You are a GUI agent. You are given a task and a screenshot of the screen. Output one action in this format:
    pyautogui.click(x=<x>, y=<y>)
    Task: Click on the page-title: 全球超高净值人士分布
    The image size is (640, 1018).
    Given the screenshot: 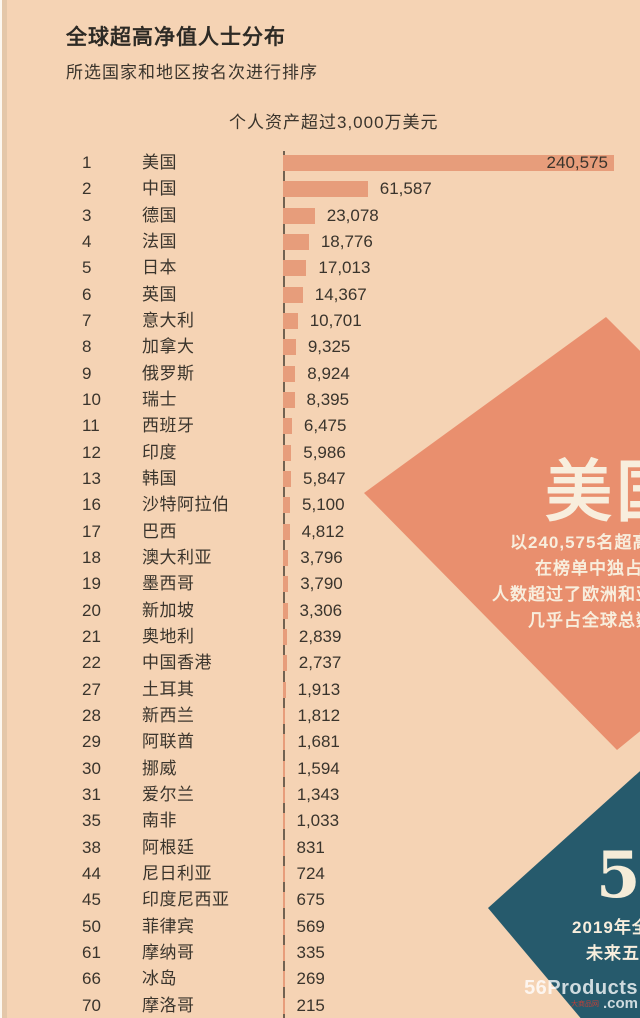 What is the action you would take?
    pyautogui.click(x=176, y=37)
    